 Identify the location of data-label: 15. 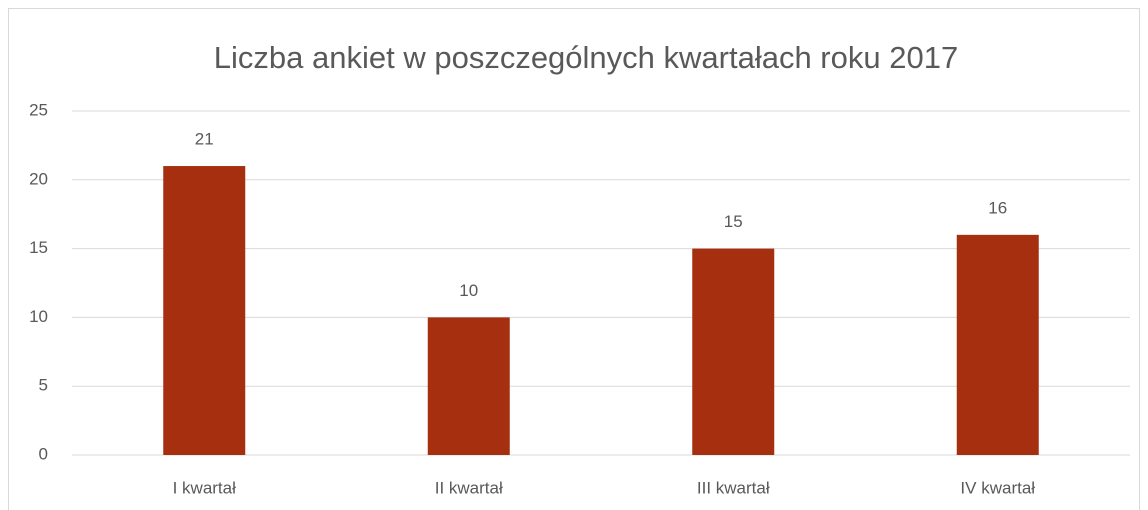
(733, 221).